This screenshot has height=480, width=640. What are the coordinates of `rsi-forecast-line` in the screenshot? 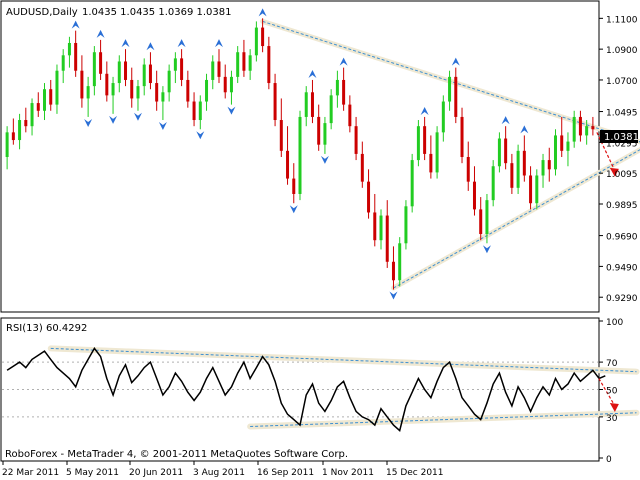 It's located at (607, 392).